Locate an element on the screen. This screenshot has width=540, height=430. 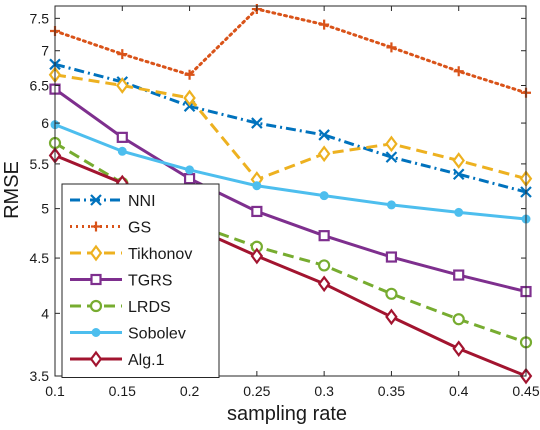
y-tick-label: 3.5 is located at coordinates (40, 376).